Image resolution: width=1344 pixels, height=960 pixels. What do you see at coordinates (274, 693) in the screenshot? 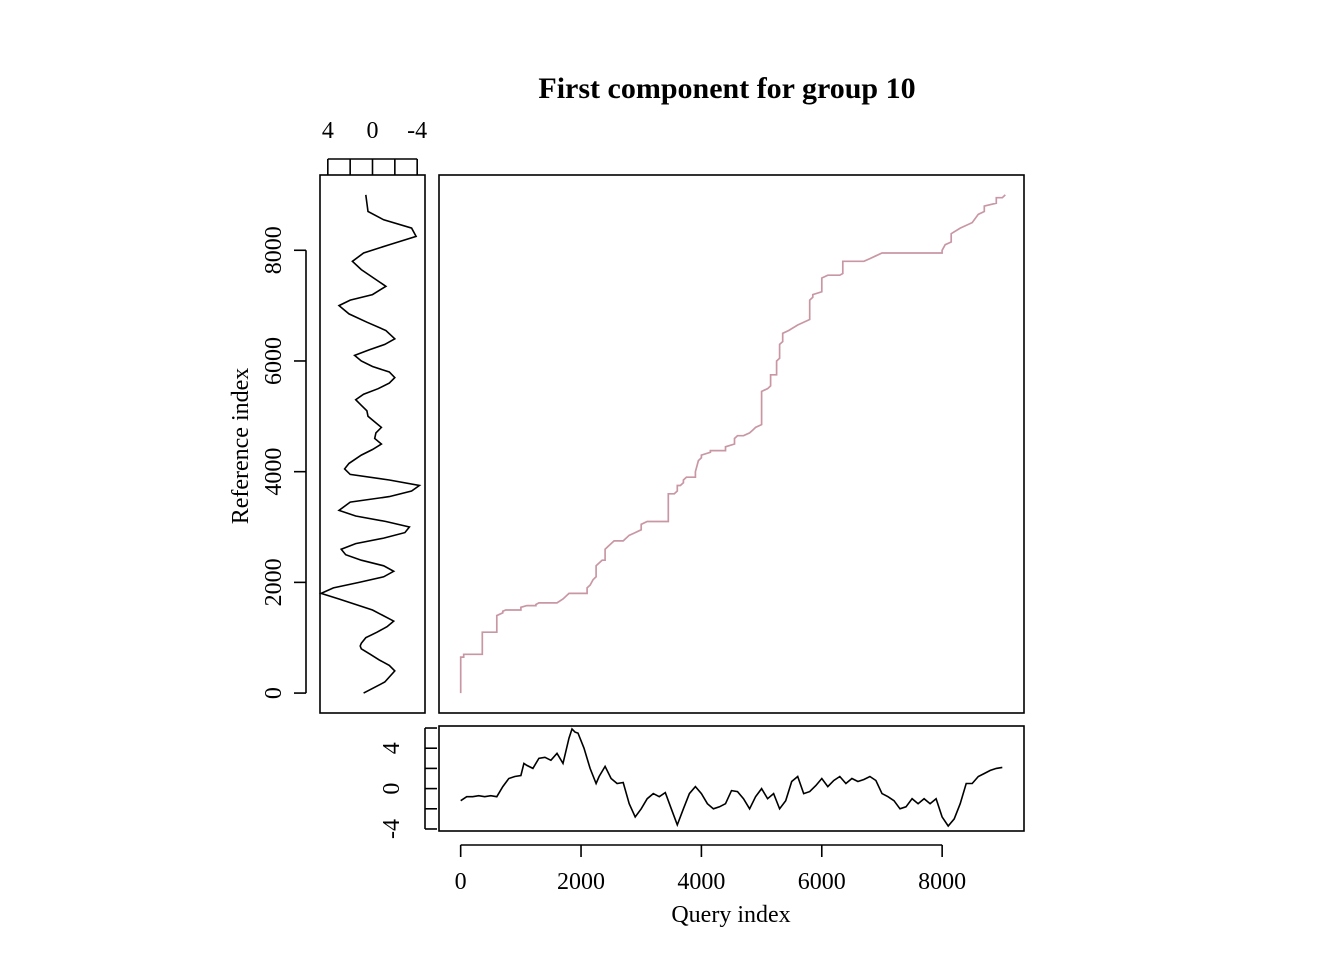
I see `y-axis-tick-label: 0` at bounding box center [274, 693].